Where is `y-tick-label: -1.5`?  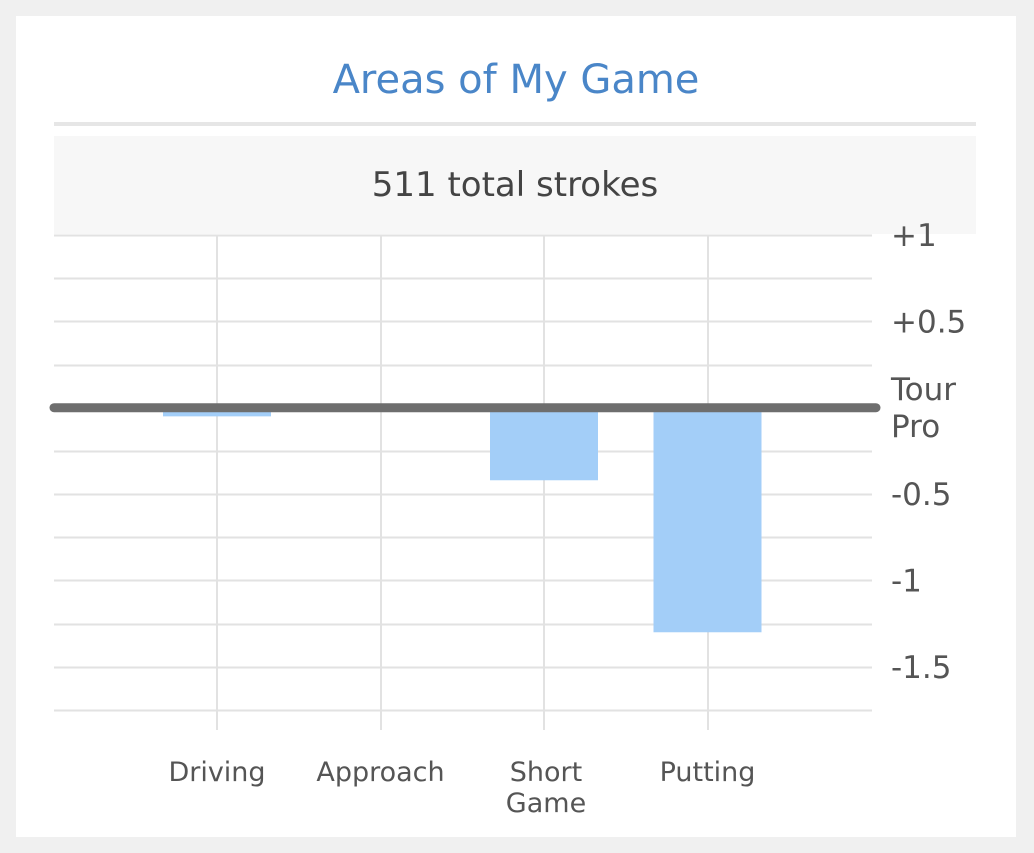
y-tick-label: -1.5 is located at coordinates (921, 668).